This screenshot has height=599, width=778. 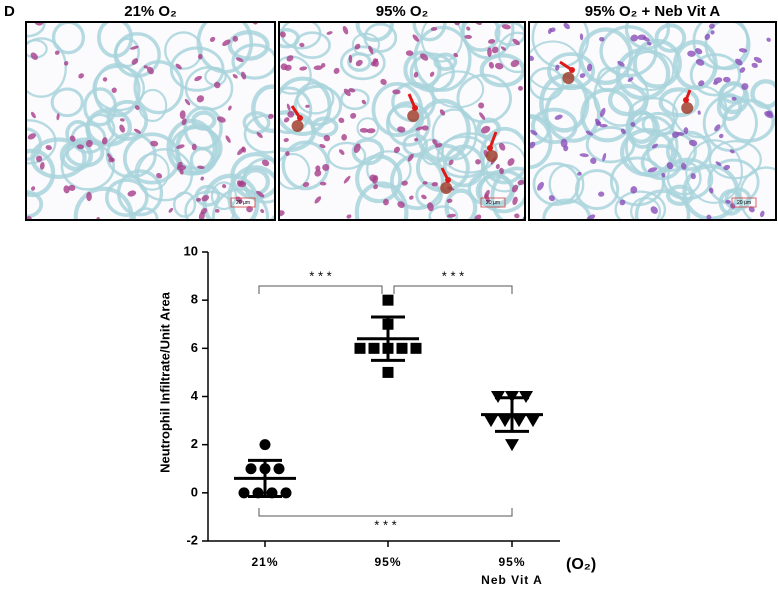 I want to click on y-tick-label: 4, so click(x=195, y=395).